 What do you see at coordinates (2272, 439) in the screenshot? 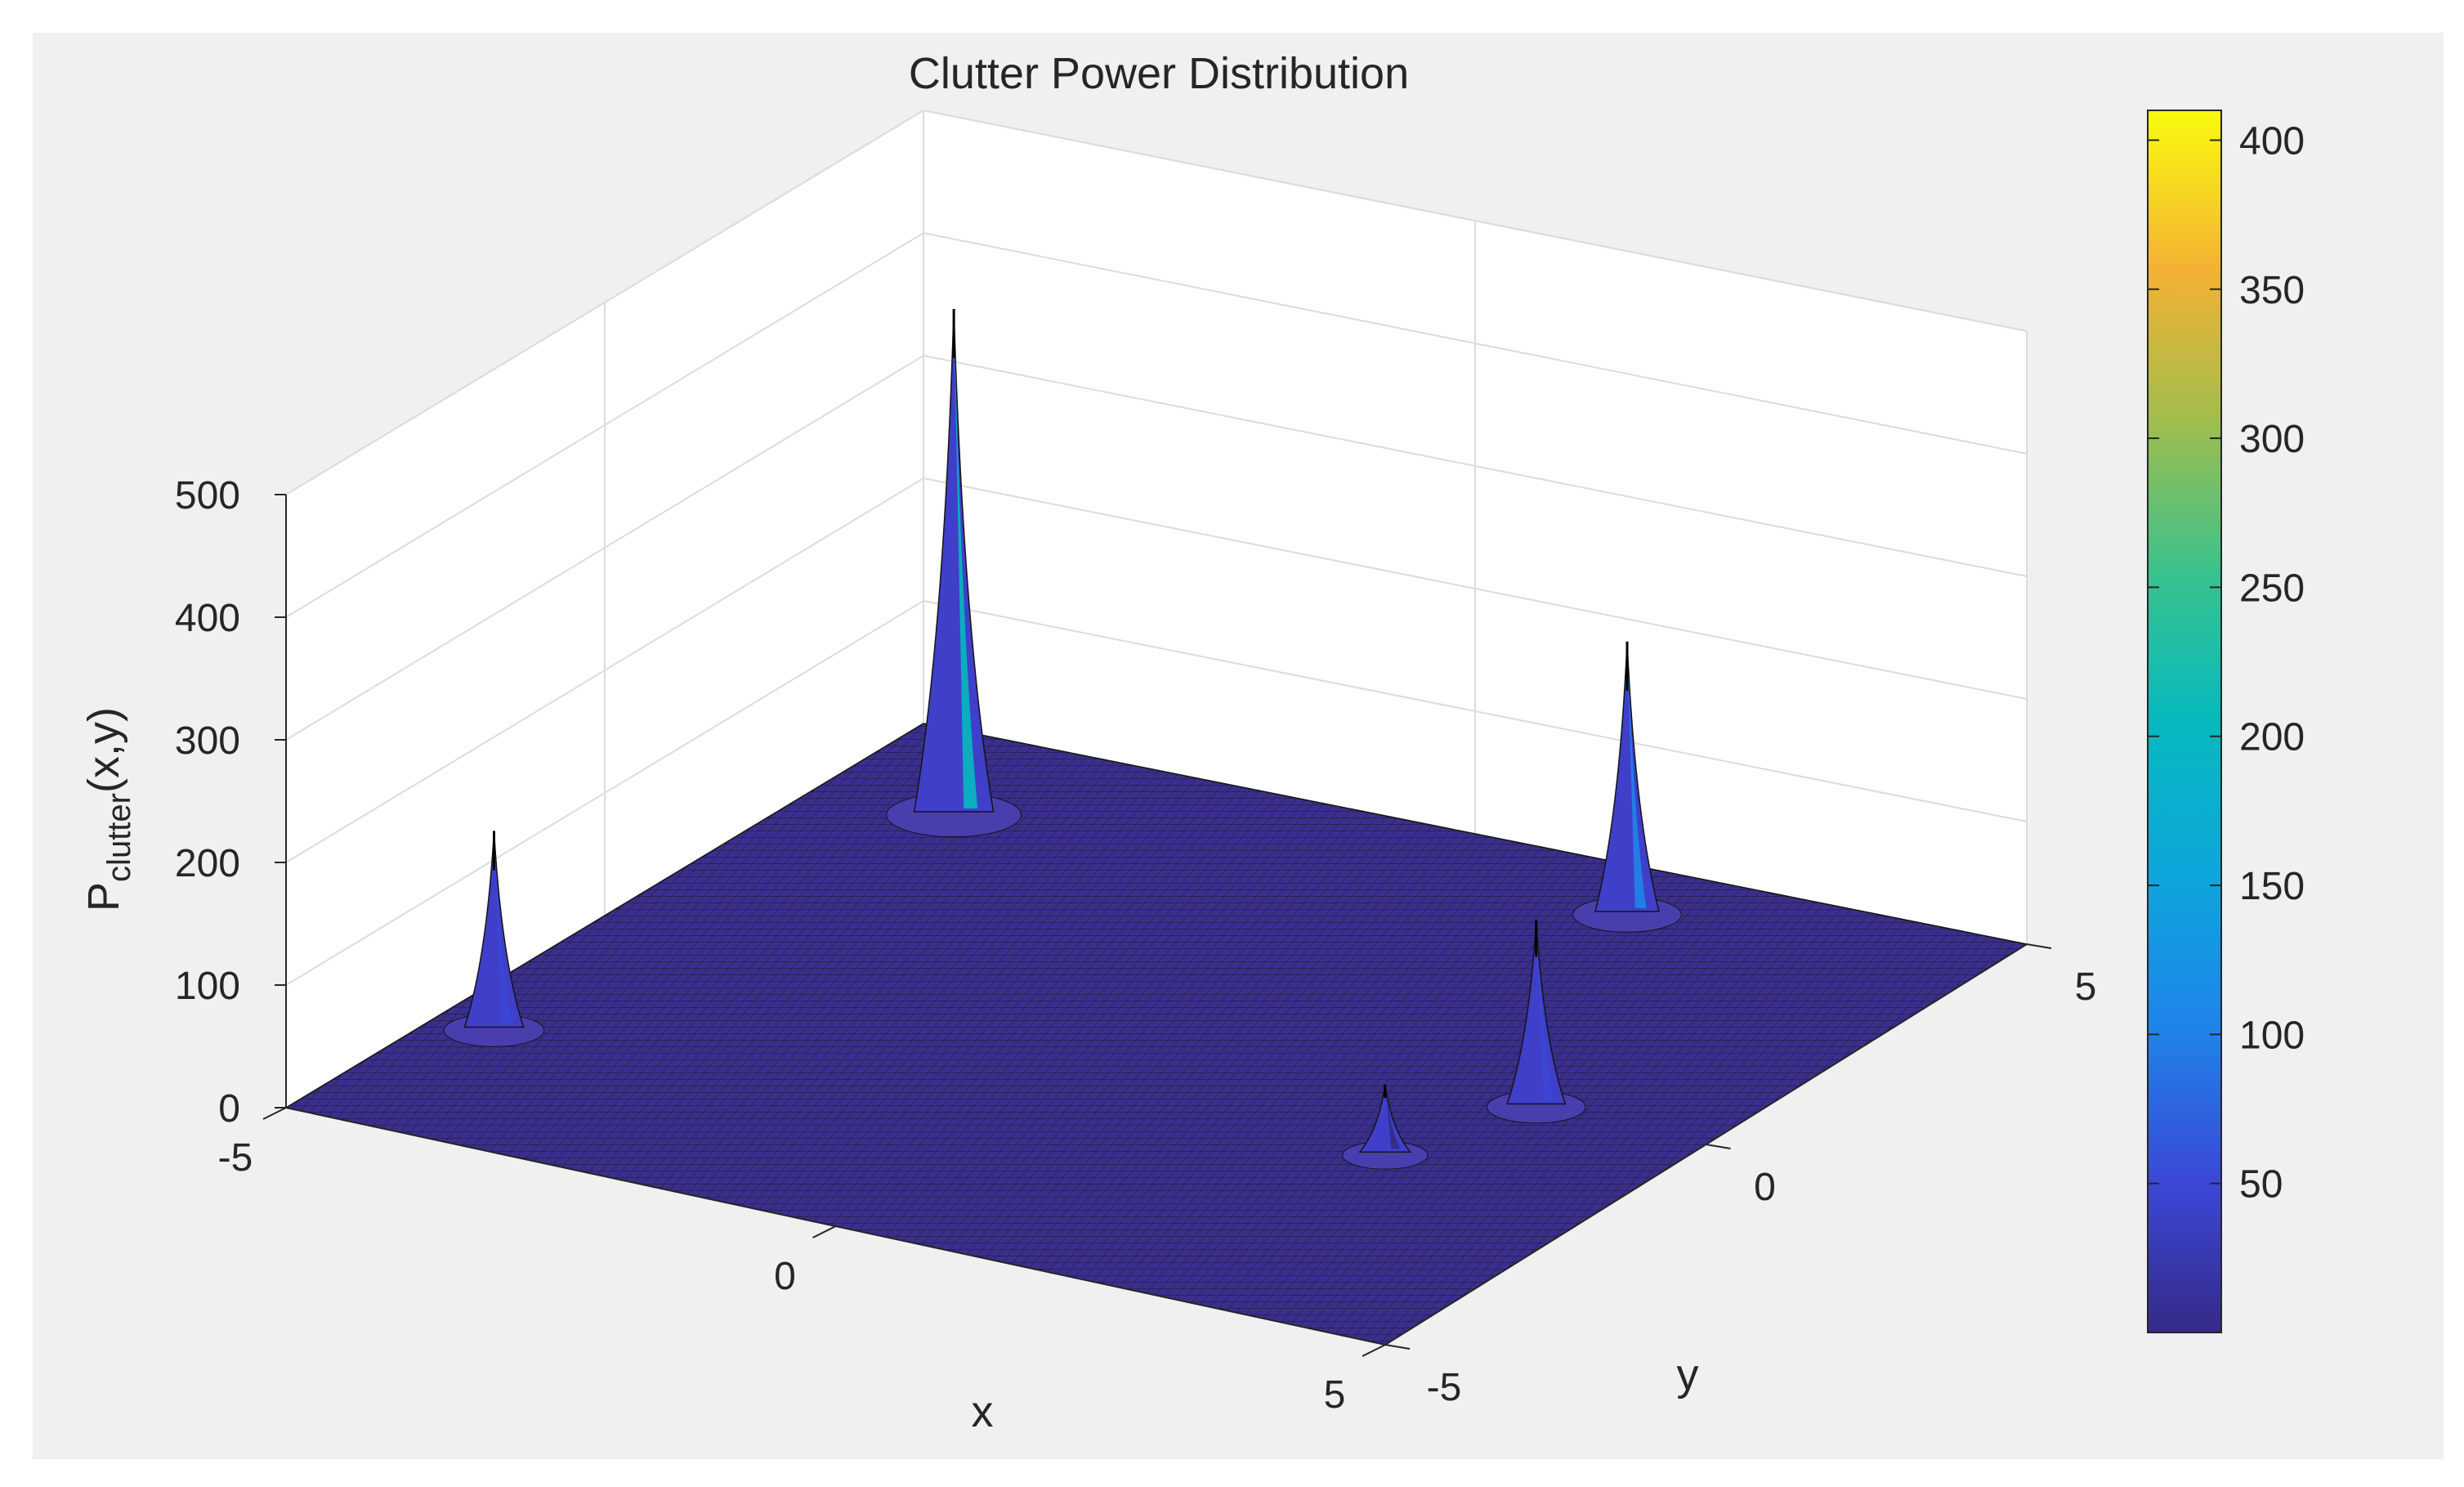
I see `colorbar-tick-label: 300` at bounding box center [2272, 439].